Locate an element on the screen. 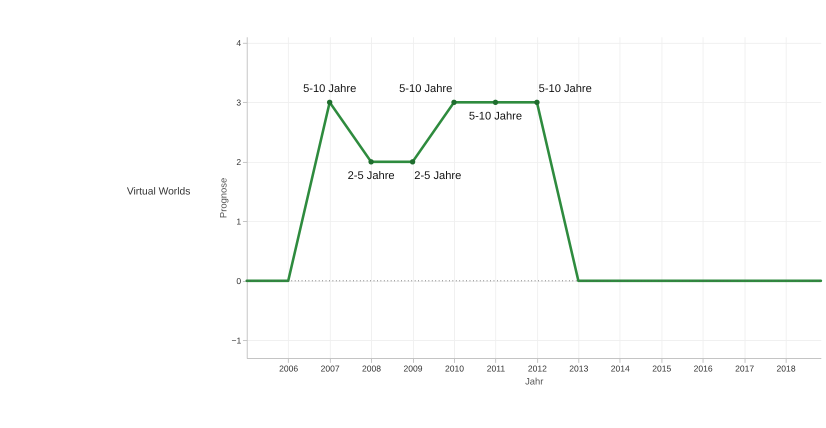 The image size is (826, 428). y-tick-label: 0 is located at coordinates (239, 281).